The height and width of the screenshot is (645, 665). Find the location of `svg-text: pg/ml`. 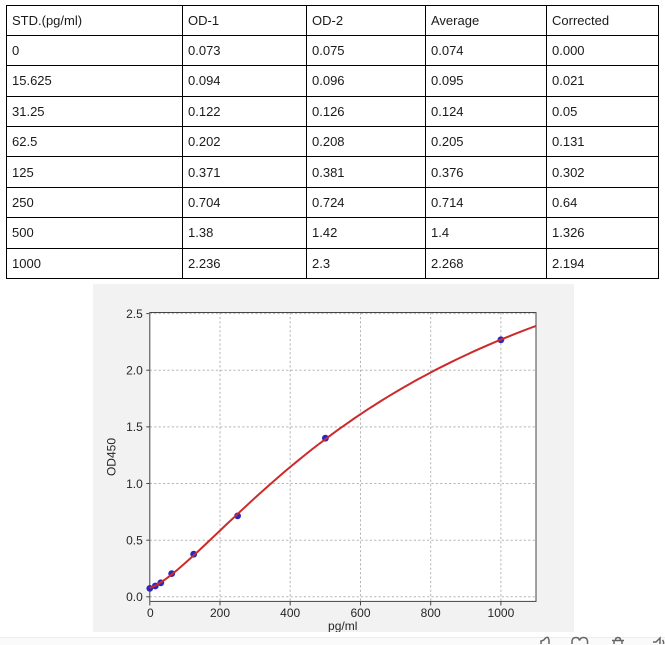

svg-text: pg/ml is located at coordinates (342, 625).